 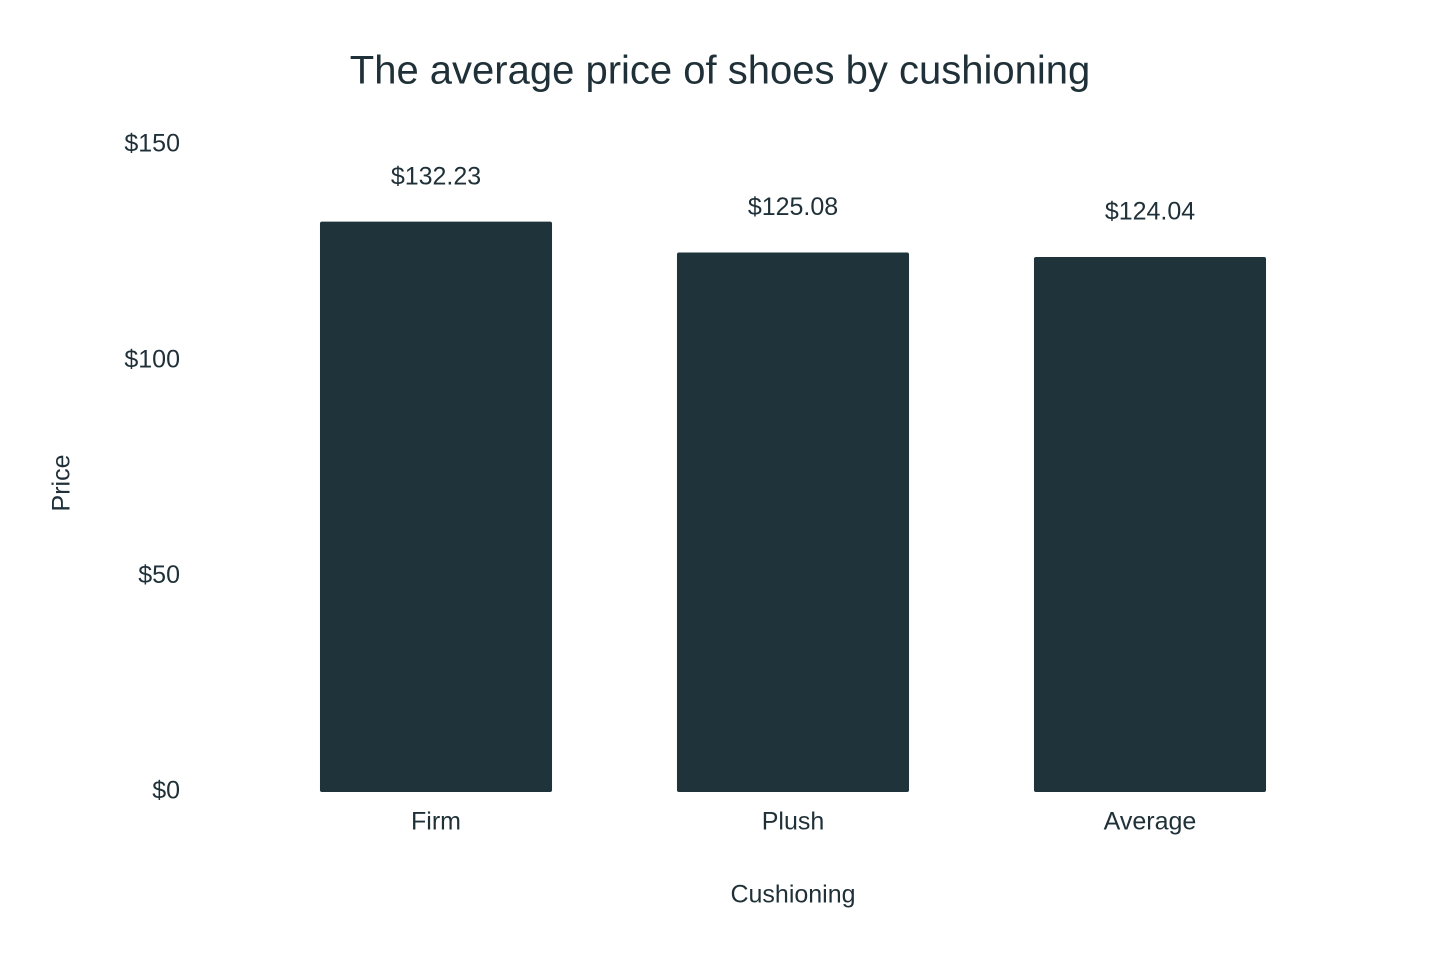 I want to click on x-tick-label: Plush, so click(x=793, y=822).